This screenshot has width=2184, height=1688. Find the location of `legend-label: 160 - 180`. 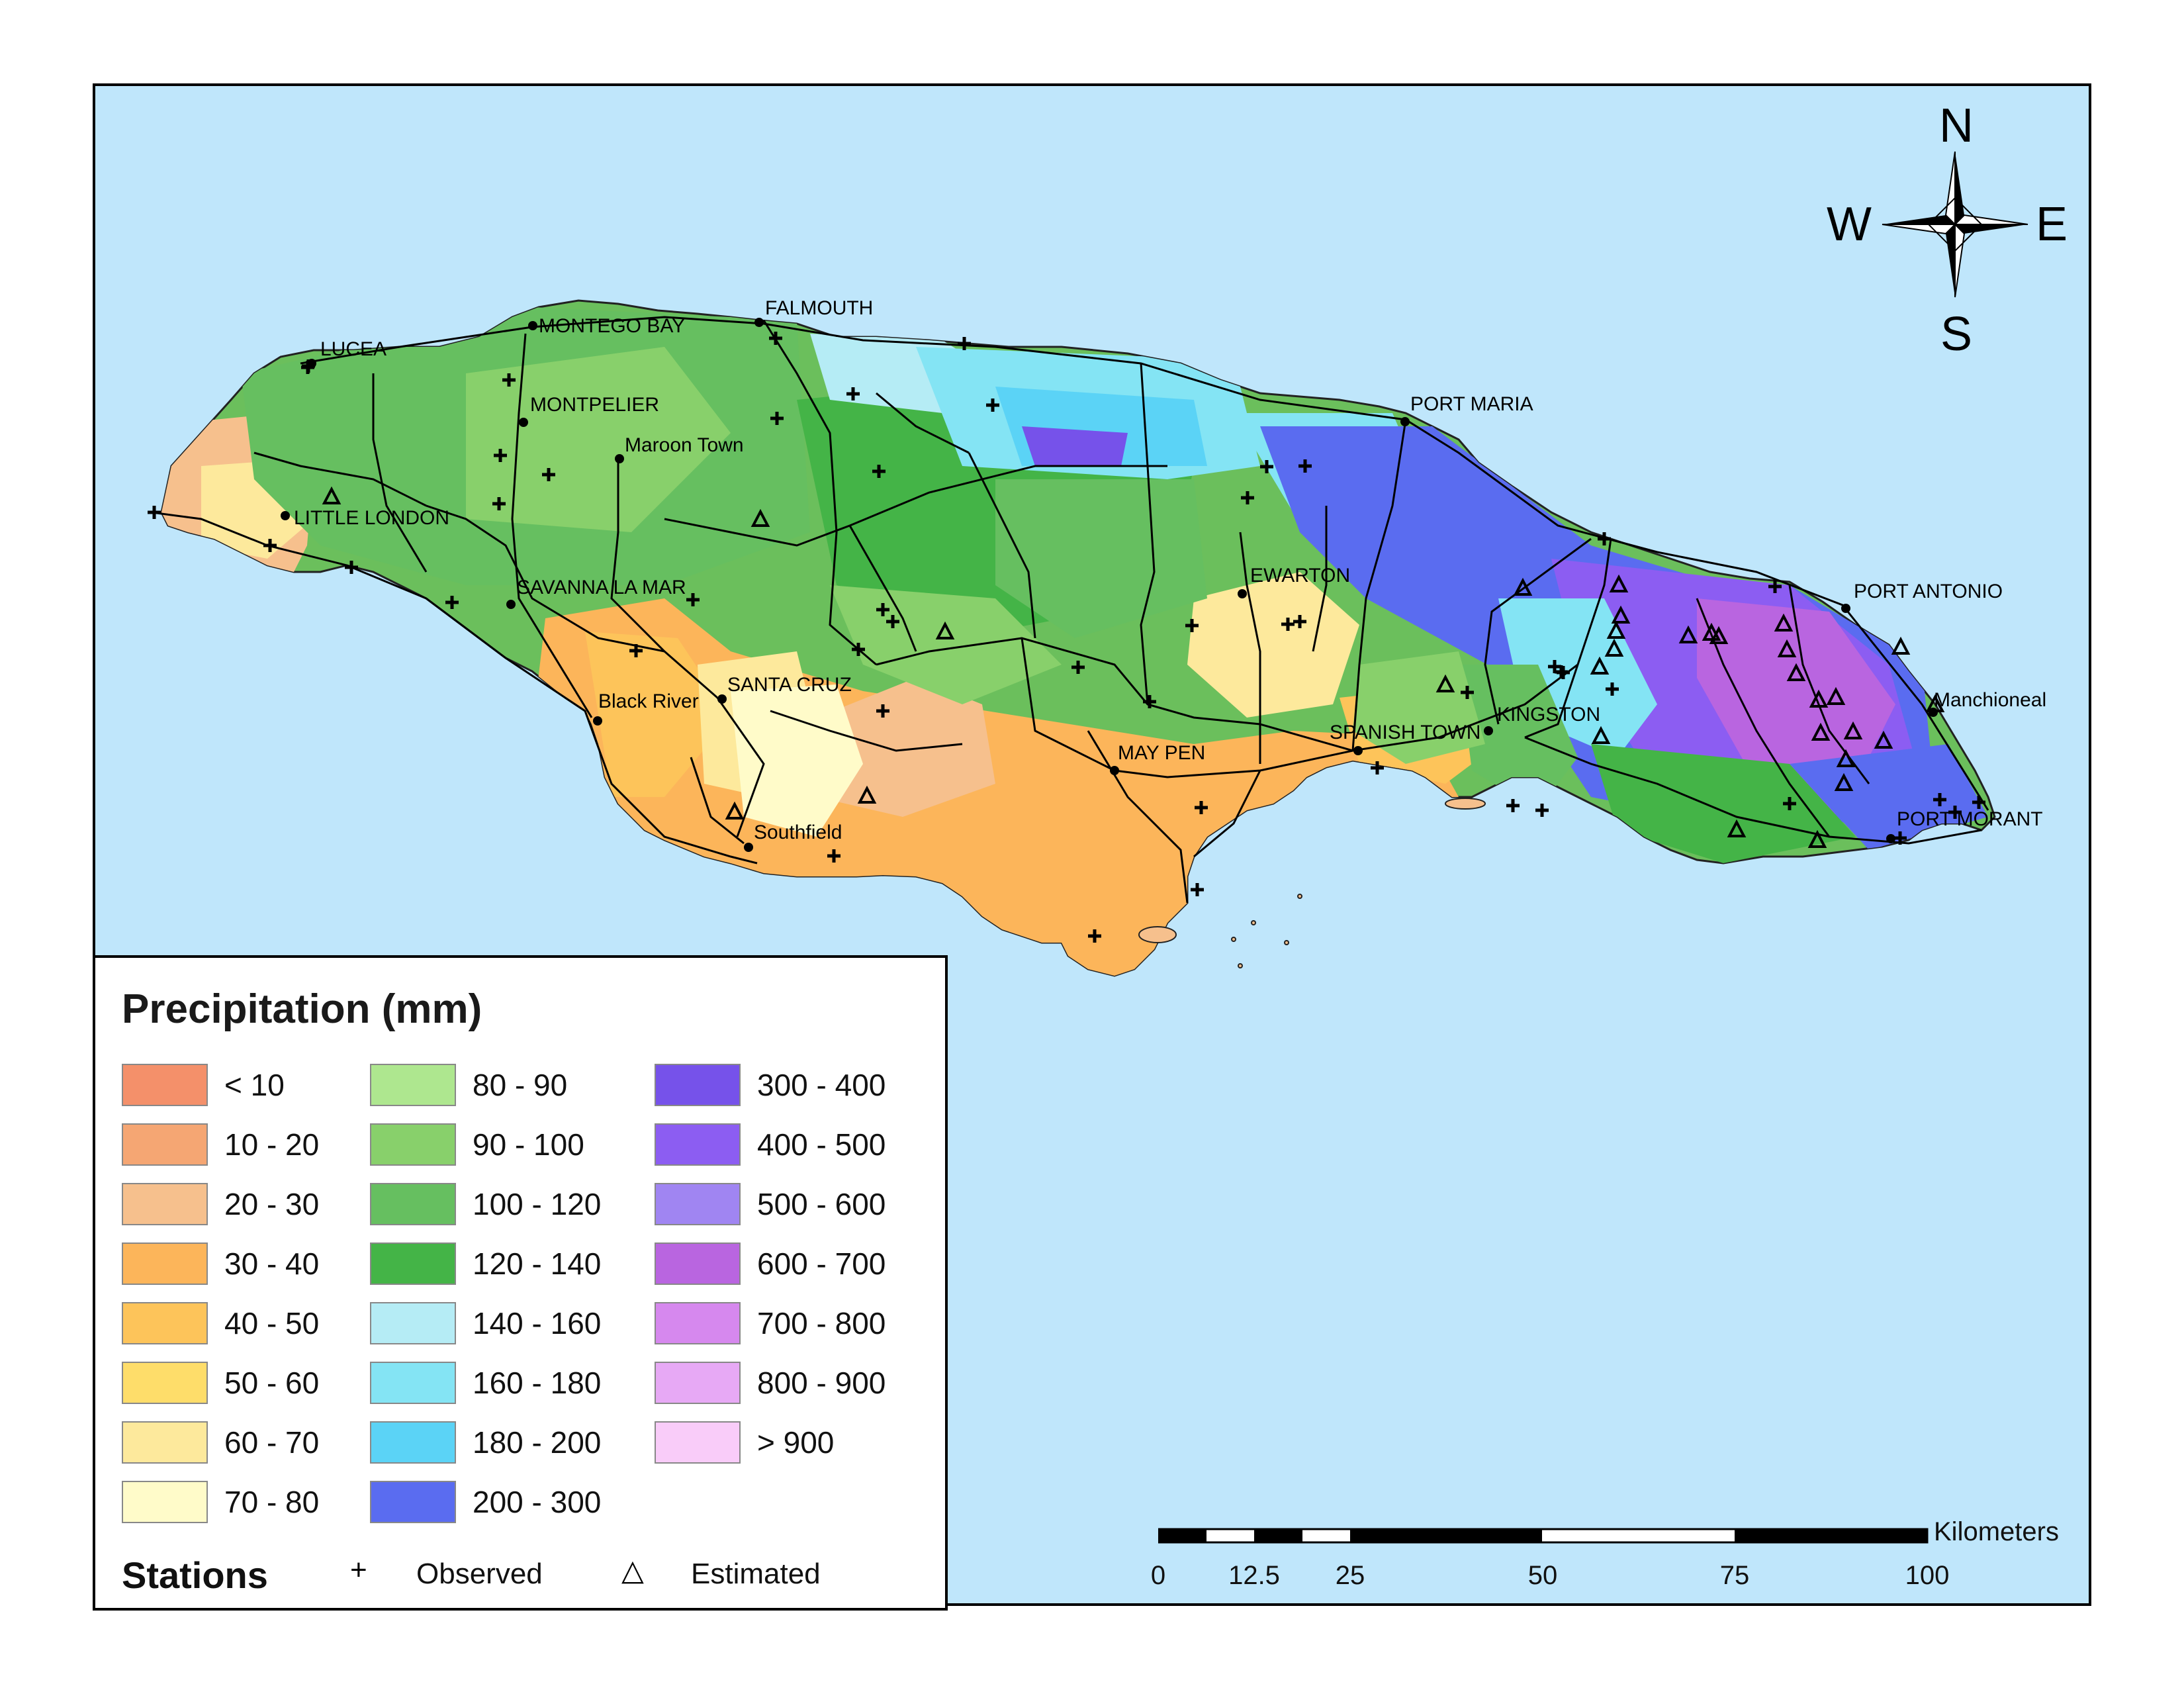

legend-label: 160 - 180 is located at coordinates (537, 1383).